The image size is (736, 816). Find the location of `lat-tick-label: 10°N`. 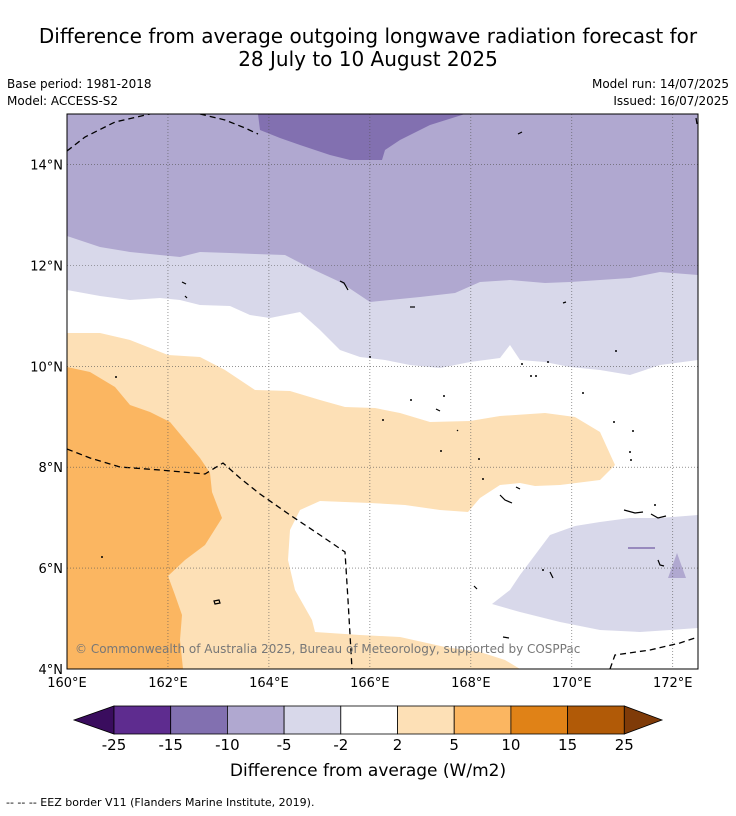

lat-tick-label: 10°N is located at coordinates (46, 367).